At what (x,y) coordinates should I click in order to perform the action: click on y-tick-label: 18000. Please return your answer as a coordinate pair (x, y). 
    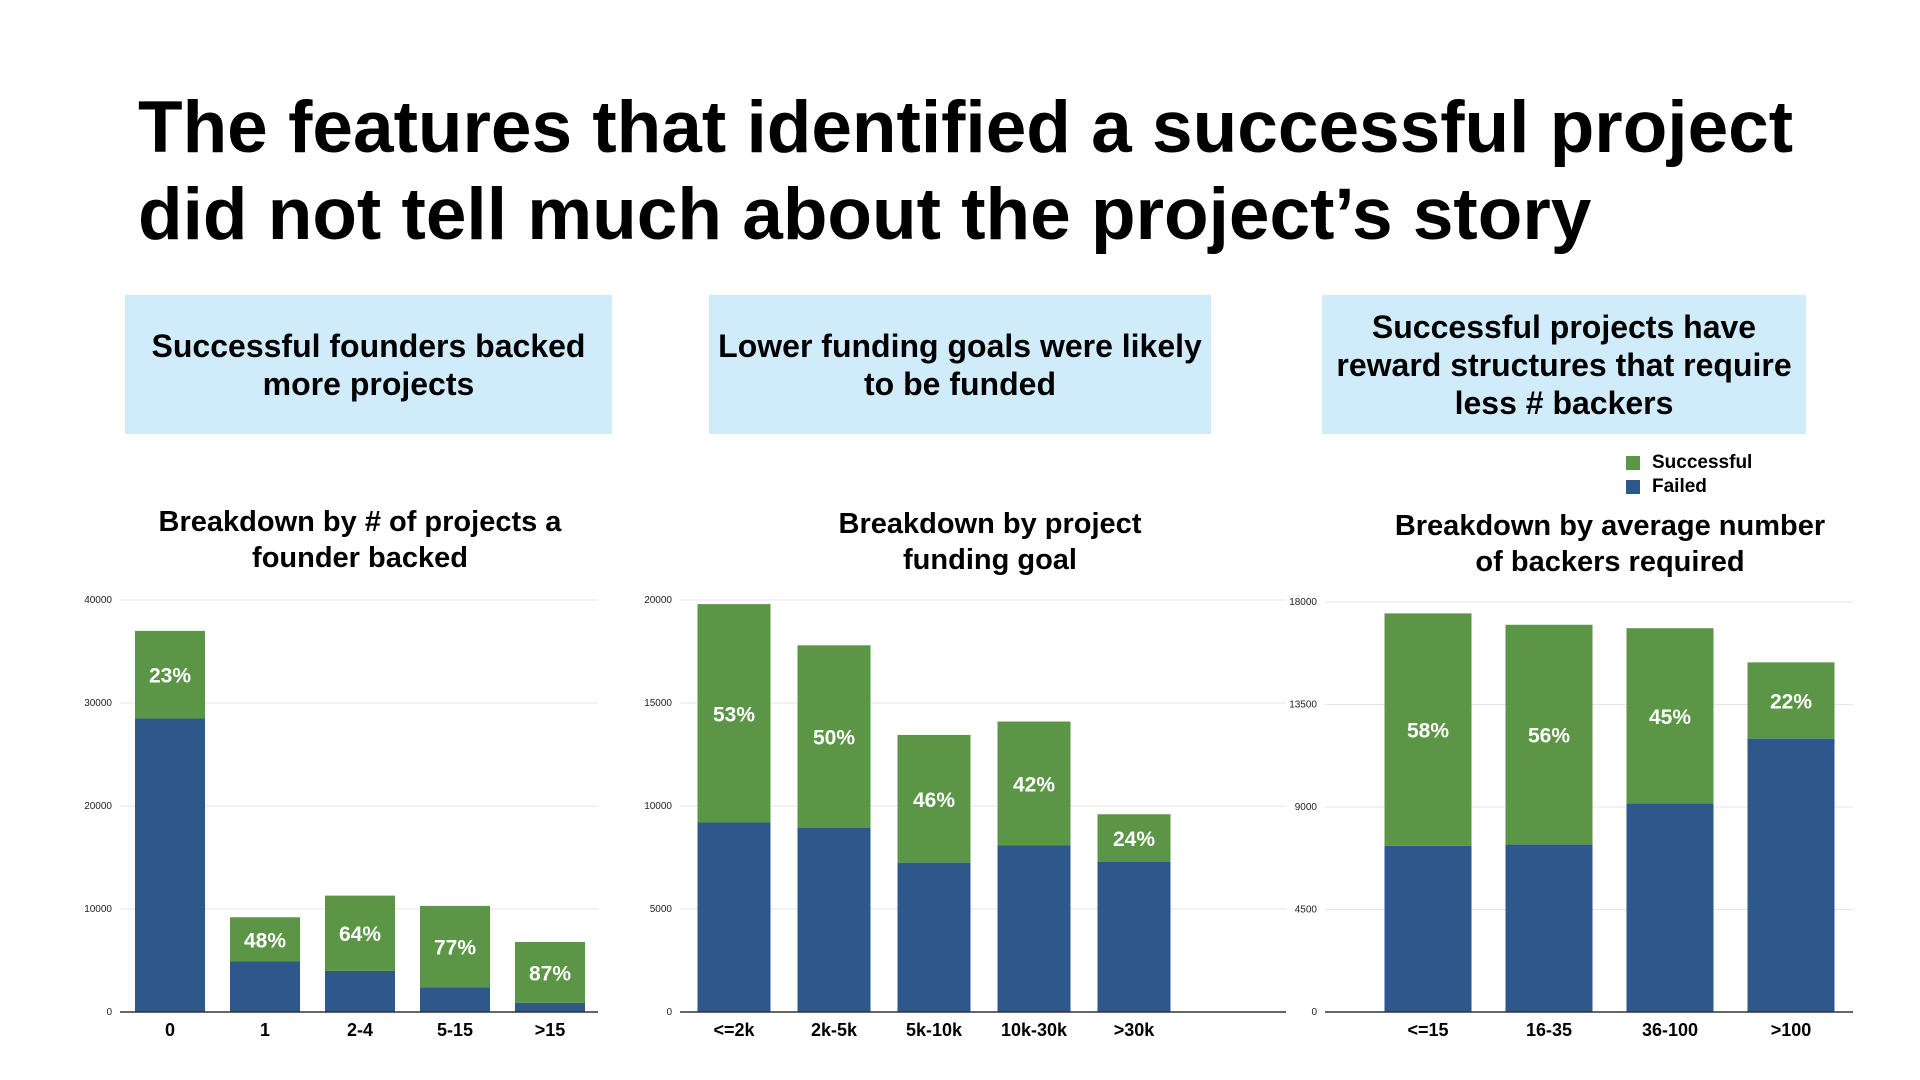
    Looking at the image, I should click on (1303, 602).